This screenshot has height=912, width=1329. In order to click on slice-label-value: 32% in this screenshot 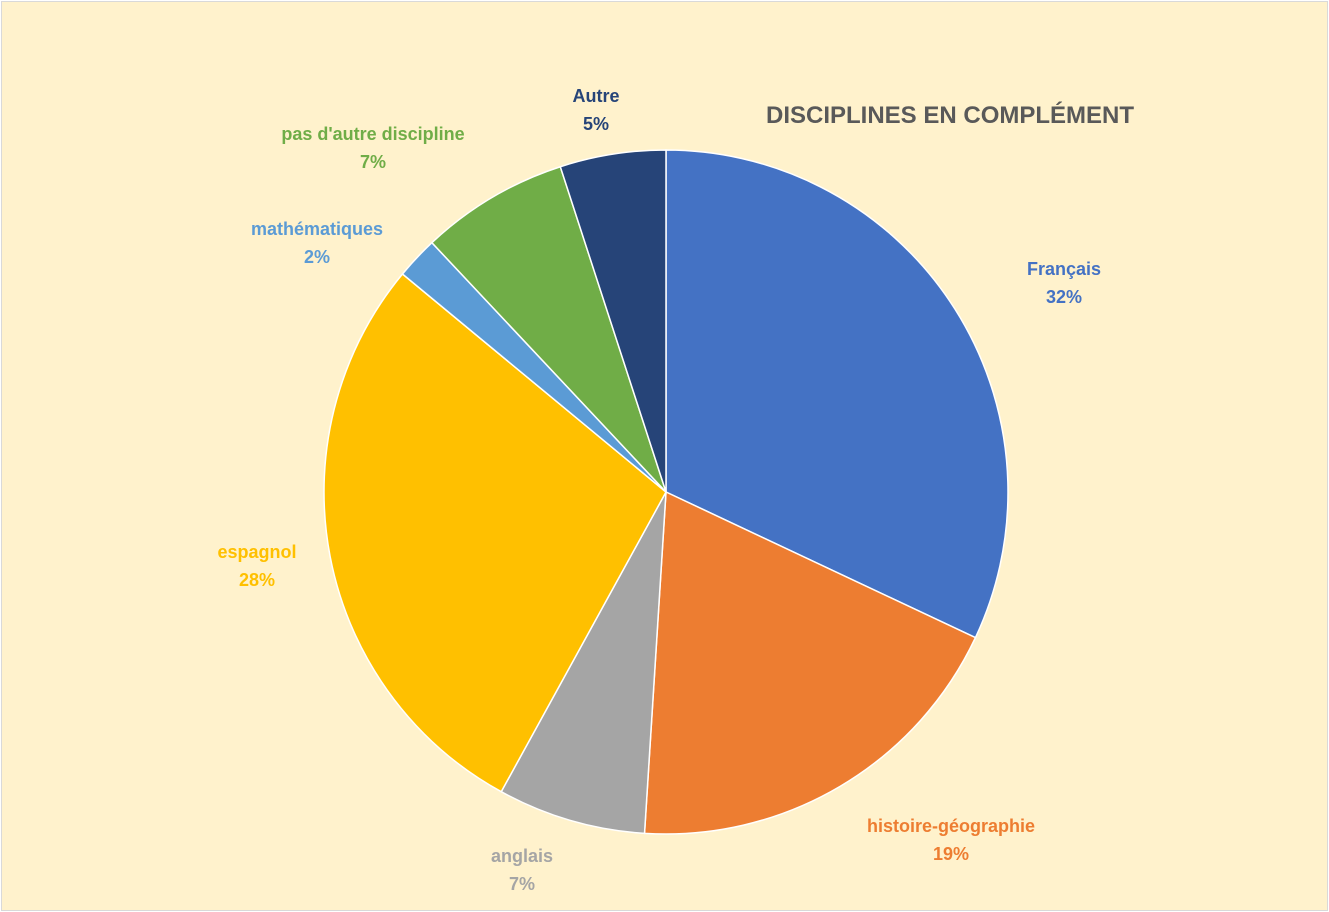, I will do `click(1064, 297)`.